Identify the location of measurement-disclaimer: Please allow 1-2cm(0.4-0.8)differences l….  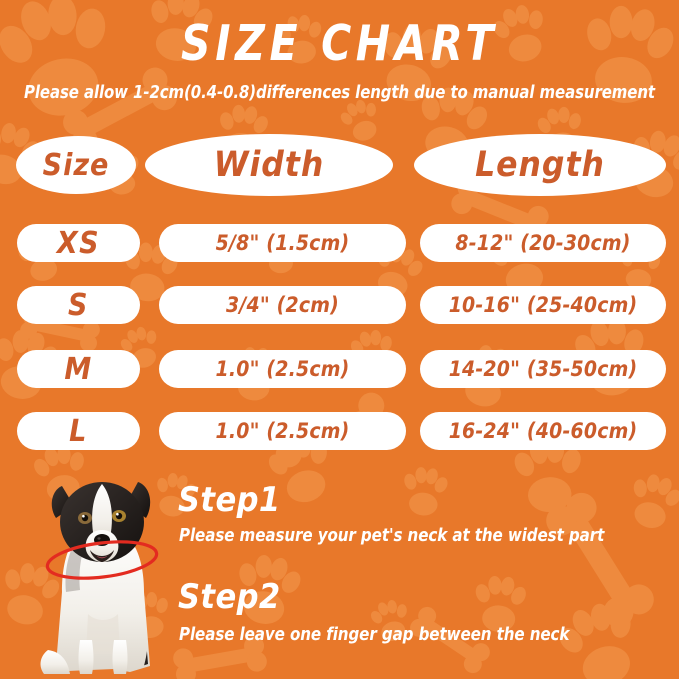
(339, 93).